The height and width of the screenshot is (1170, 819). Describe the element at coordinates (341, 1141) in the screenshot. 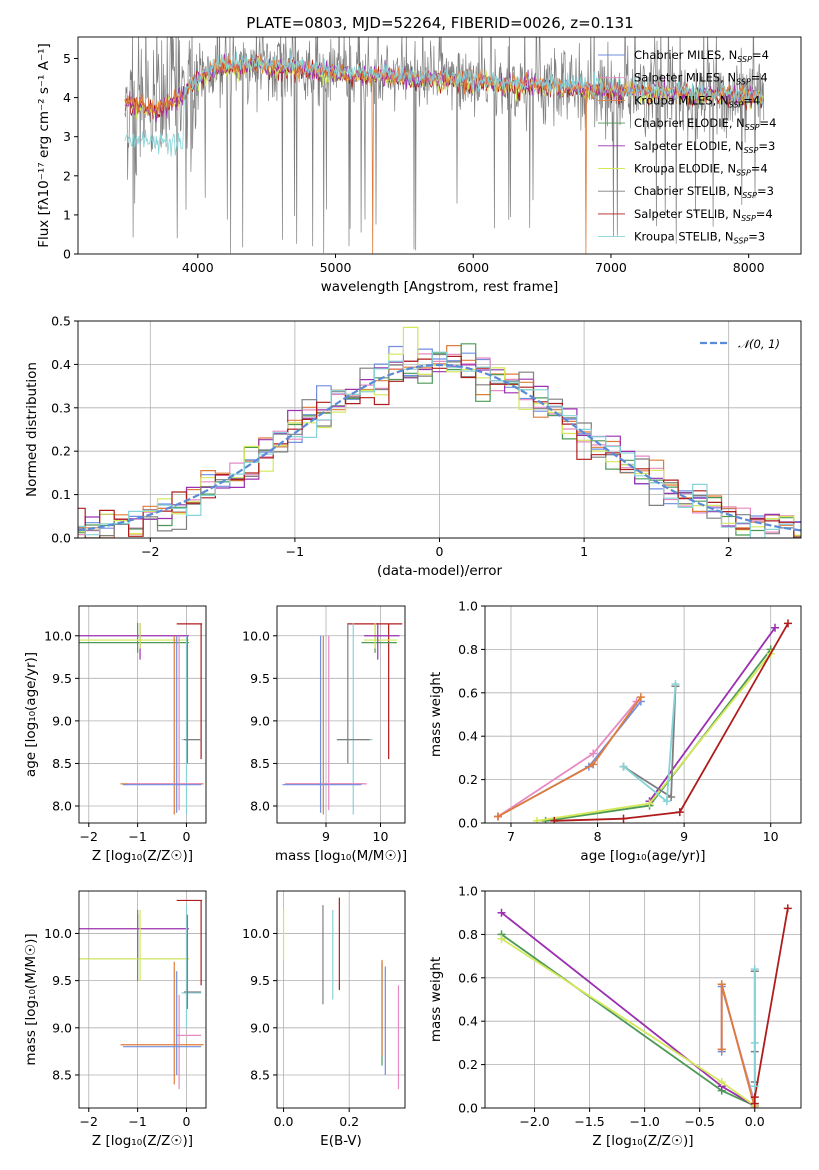

I see `x-axis-label: E(B-V)` at that location.